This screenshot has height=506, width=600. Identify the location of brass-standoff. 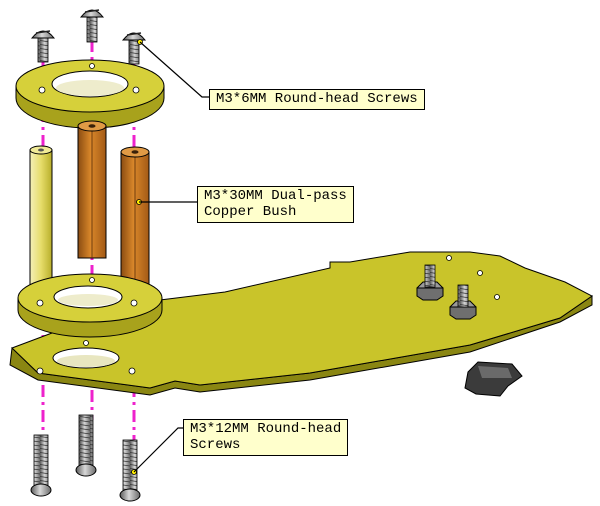
(41, 223).